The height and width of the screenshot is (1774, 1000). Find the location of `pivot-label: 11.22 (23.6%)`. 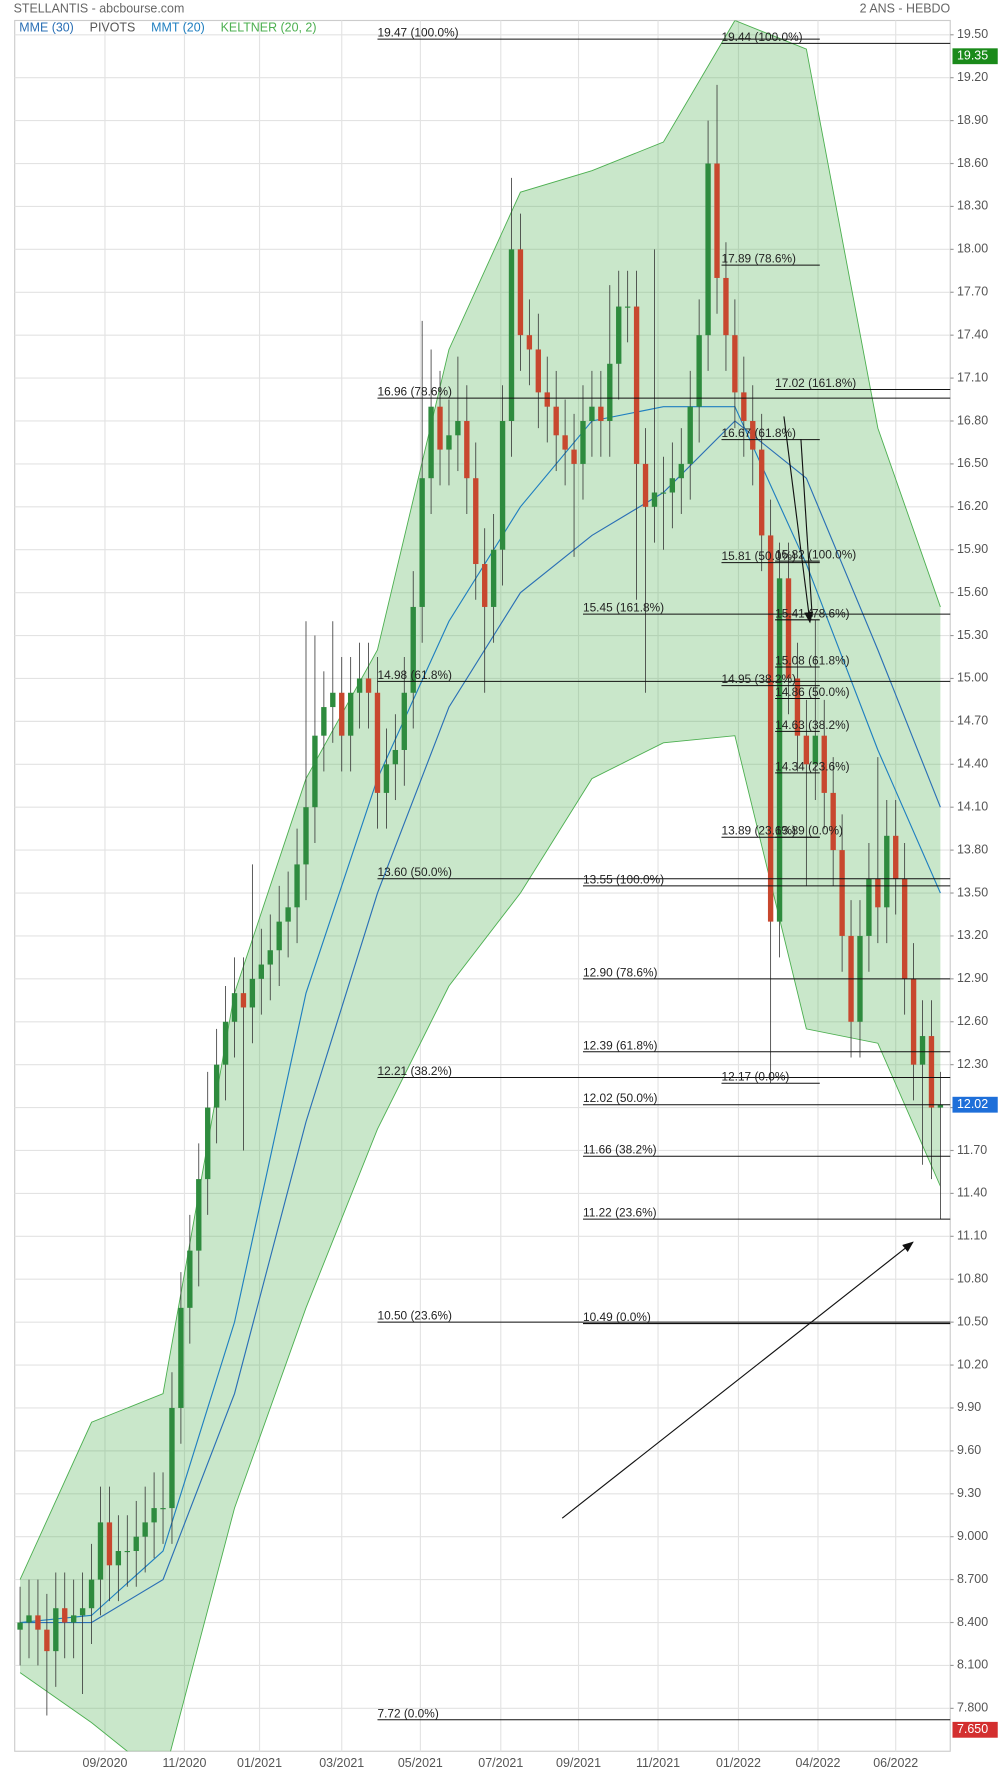

pivot-label: 11.22 (23.6%) is located at coordinates (620, 1213).